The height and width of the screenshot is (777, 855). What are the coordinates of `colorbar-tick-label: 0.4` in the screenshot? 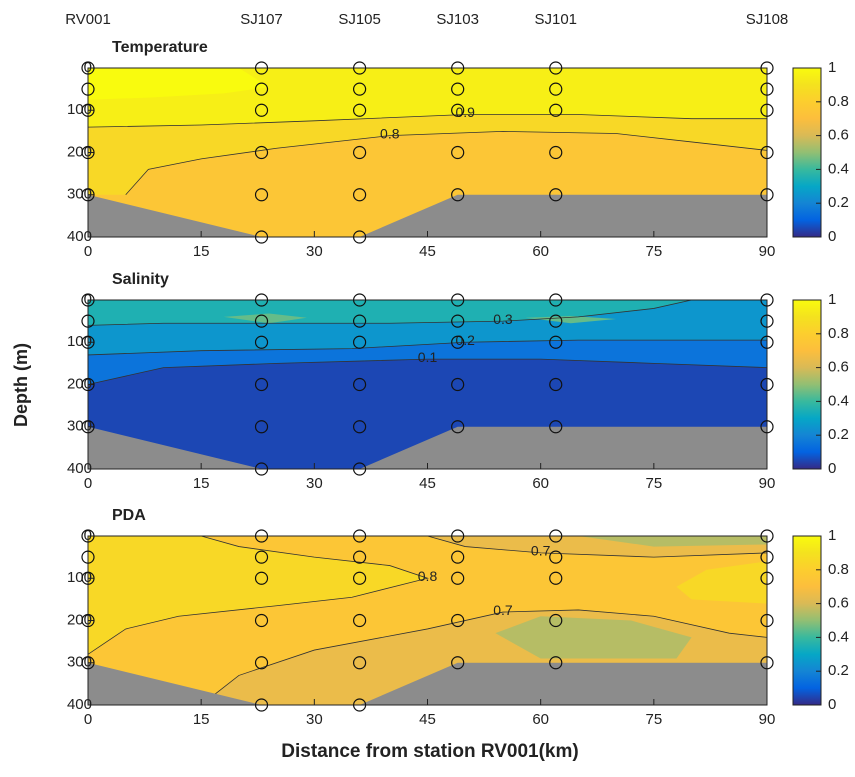 It's located at (838, 168).